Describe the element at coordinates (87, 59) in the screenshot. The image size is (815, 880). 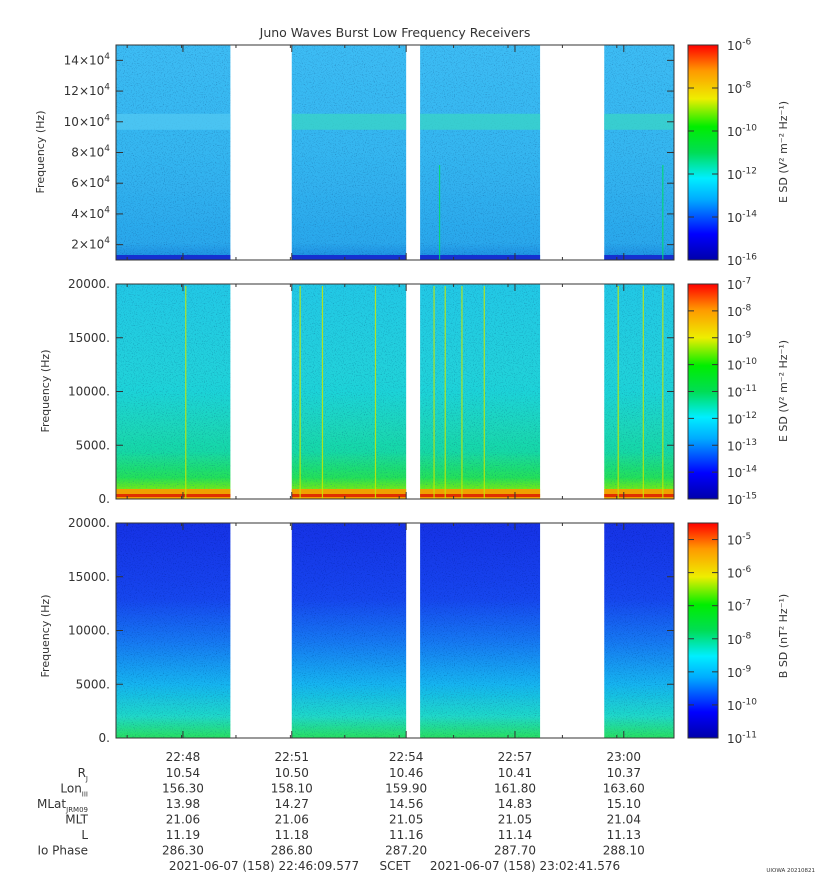
I see `y-tick-label: 14×104` at that location.